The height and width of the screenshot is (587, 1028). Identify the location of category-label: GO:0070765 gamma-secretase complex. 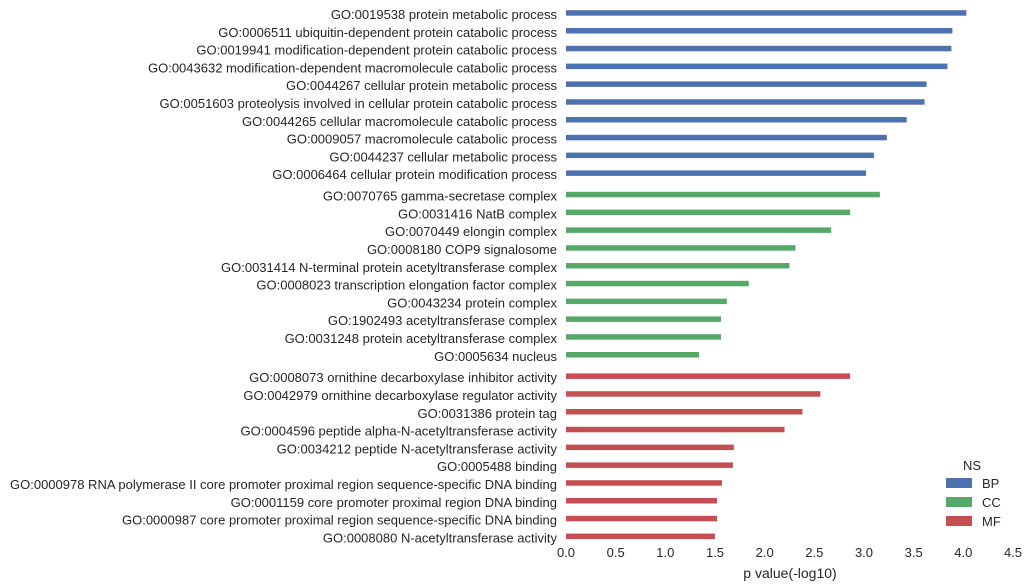
(440, 196).